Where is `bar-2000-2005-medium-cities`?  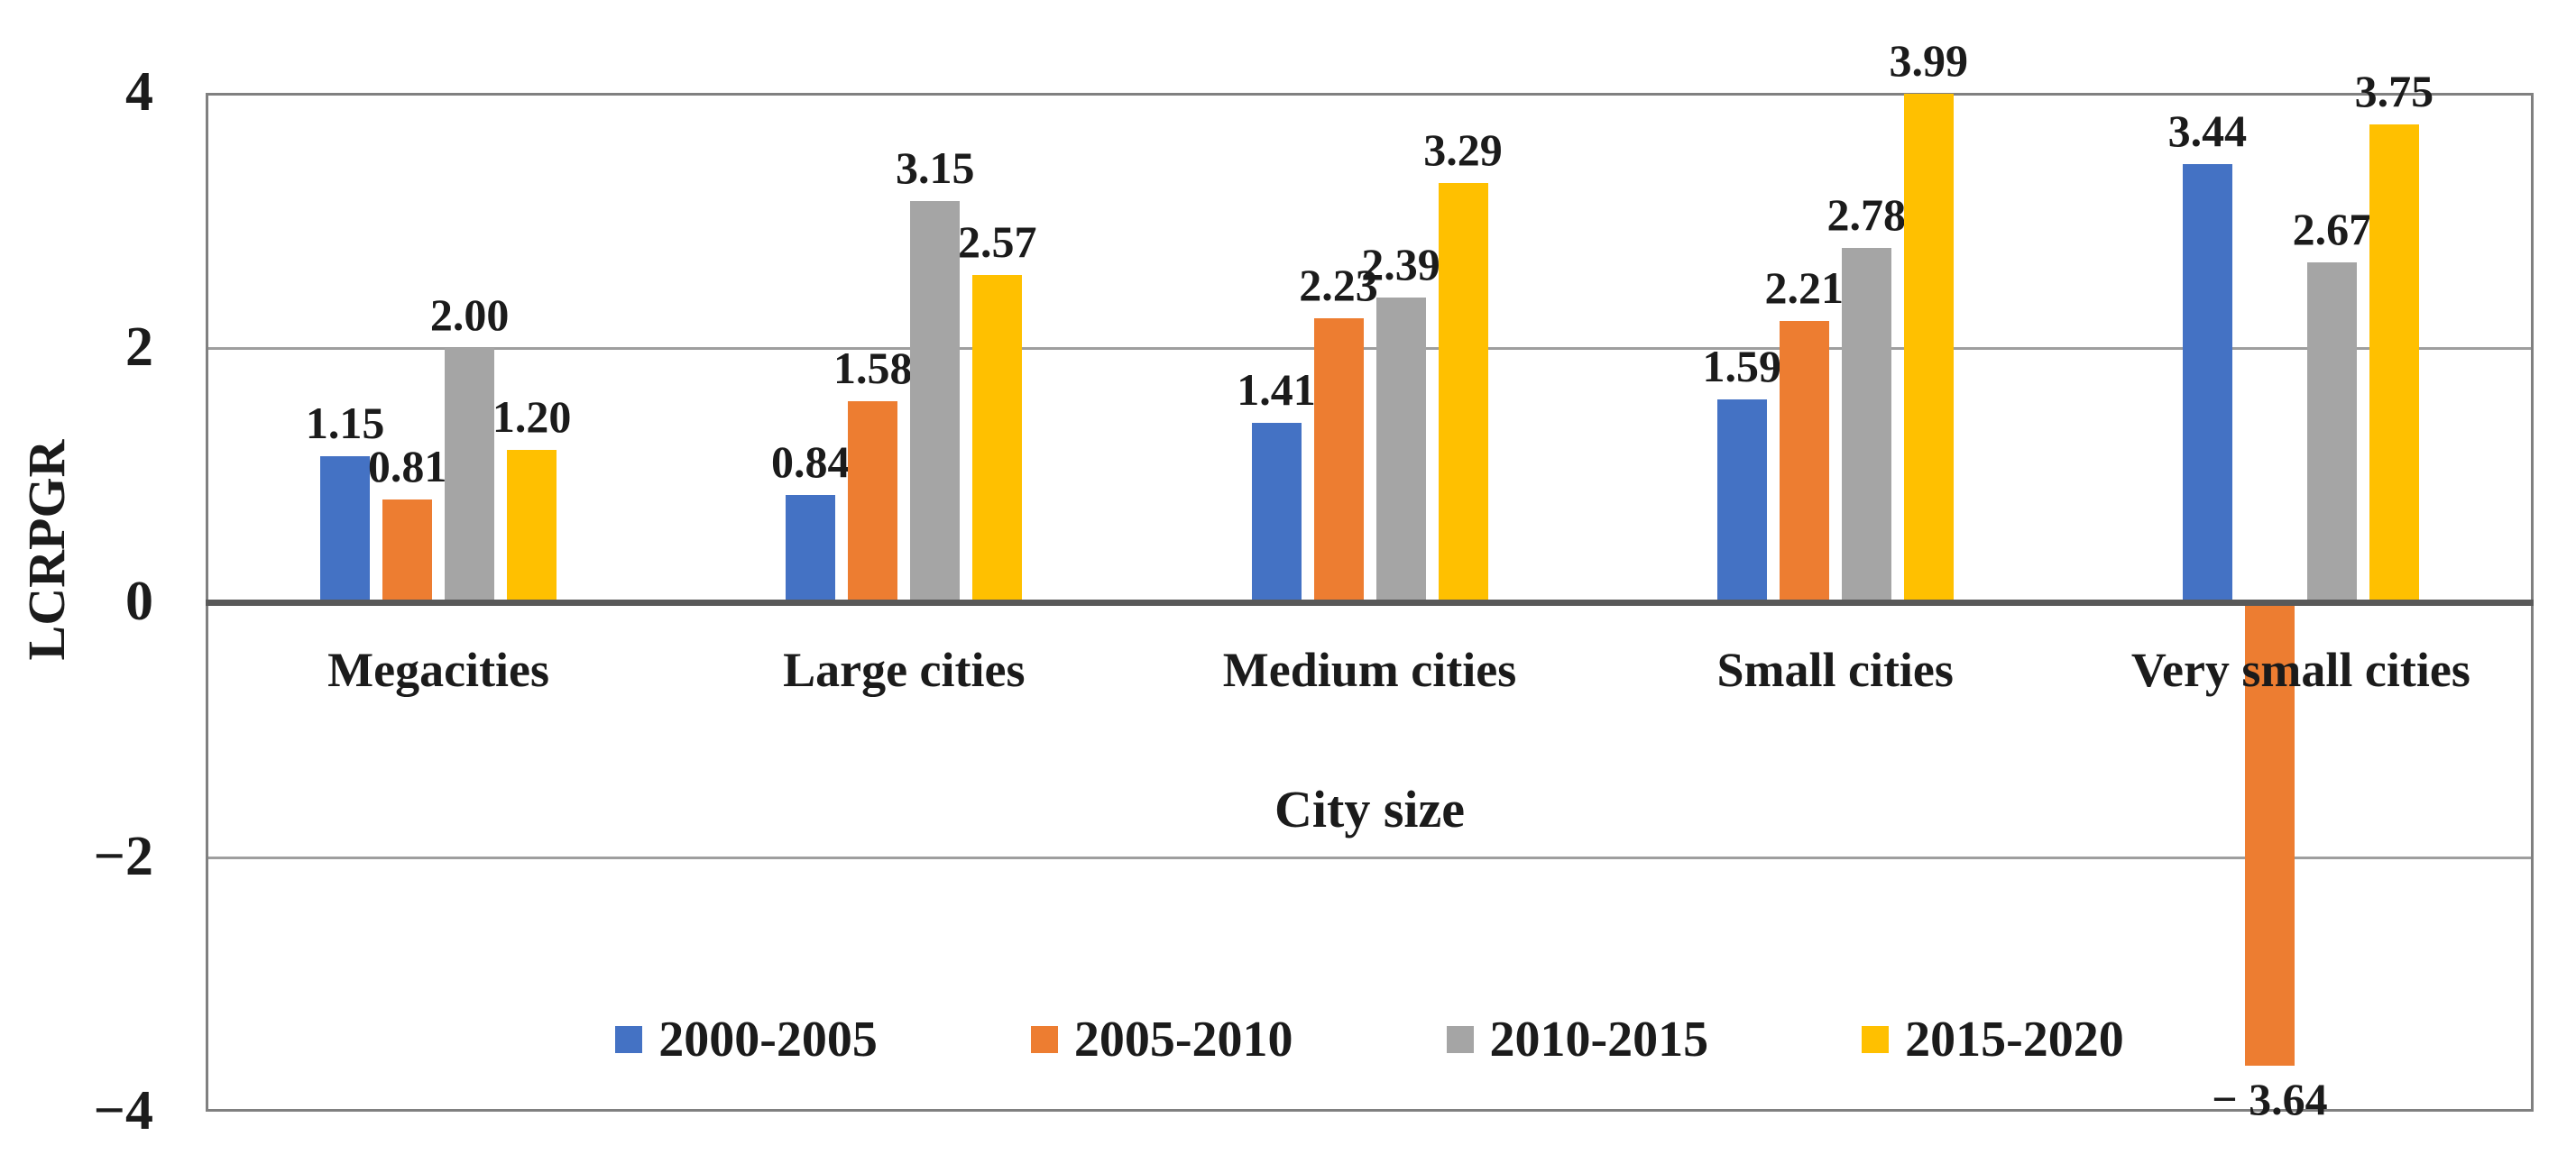 bar-2000-2005-medium-cities is located at coordinates (1276, 512).